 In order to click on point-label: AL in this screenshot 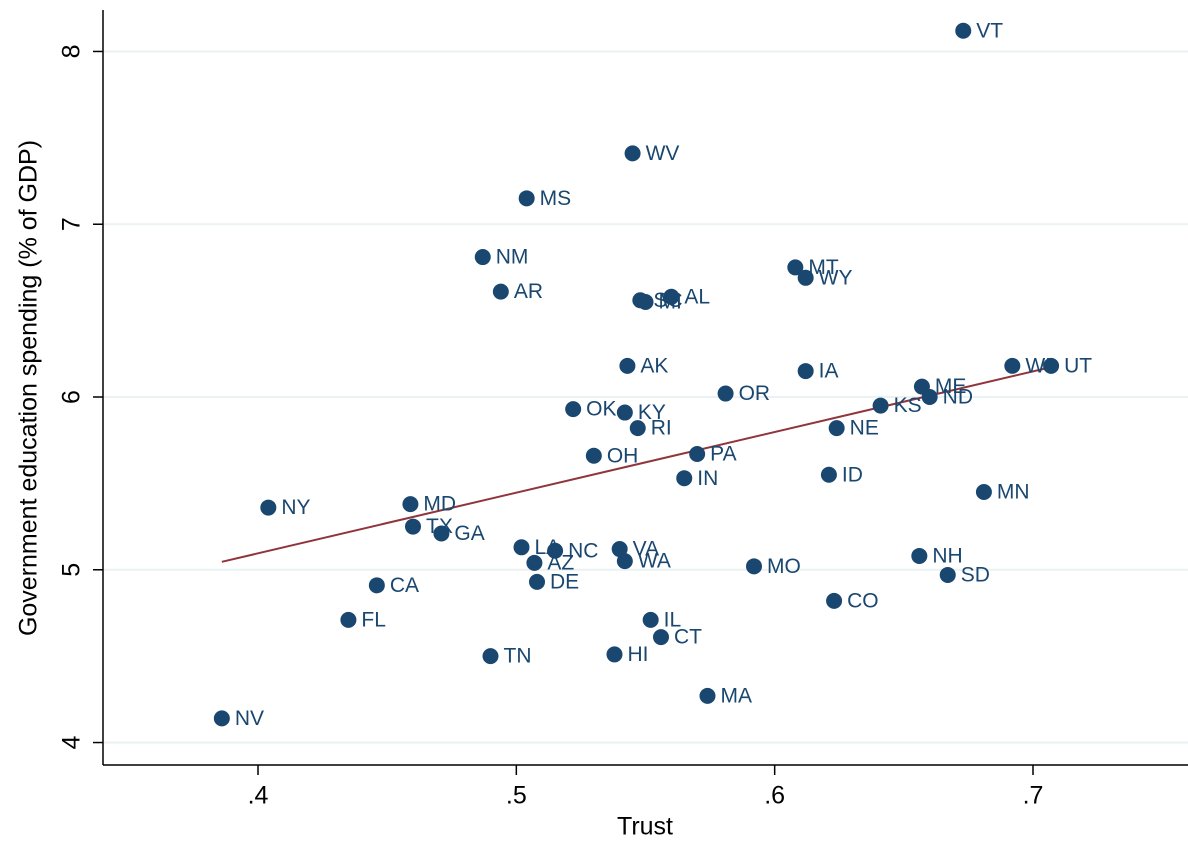, I will do `click(697, 296)`.